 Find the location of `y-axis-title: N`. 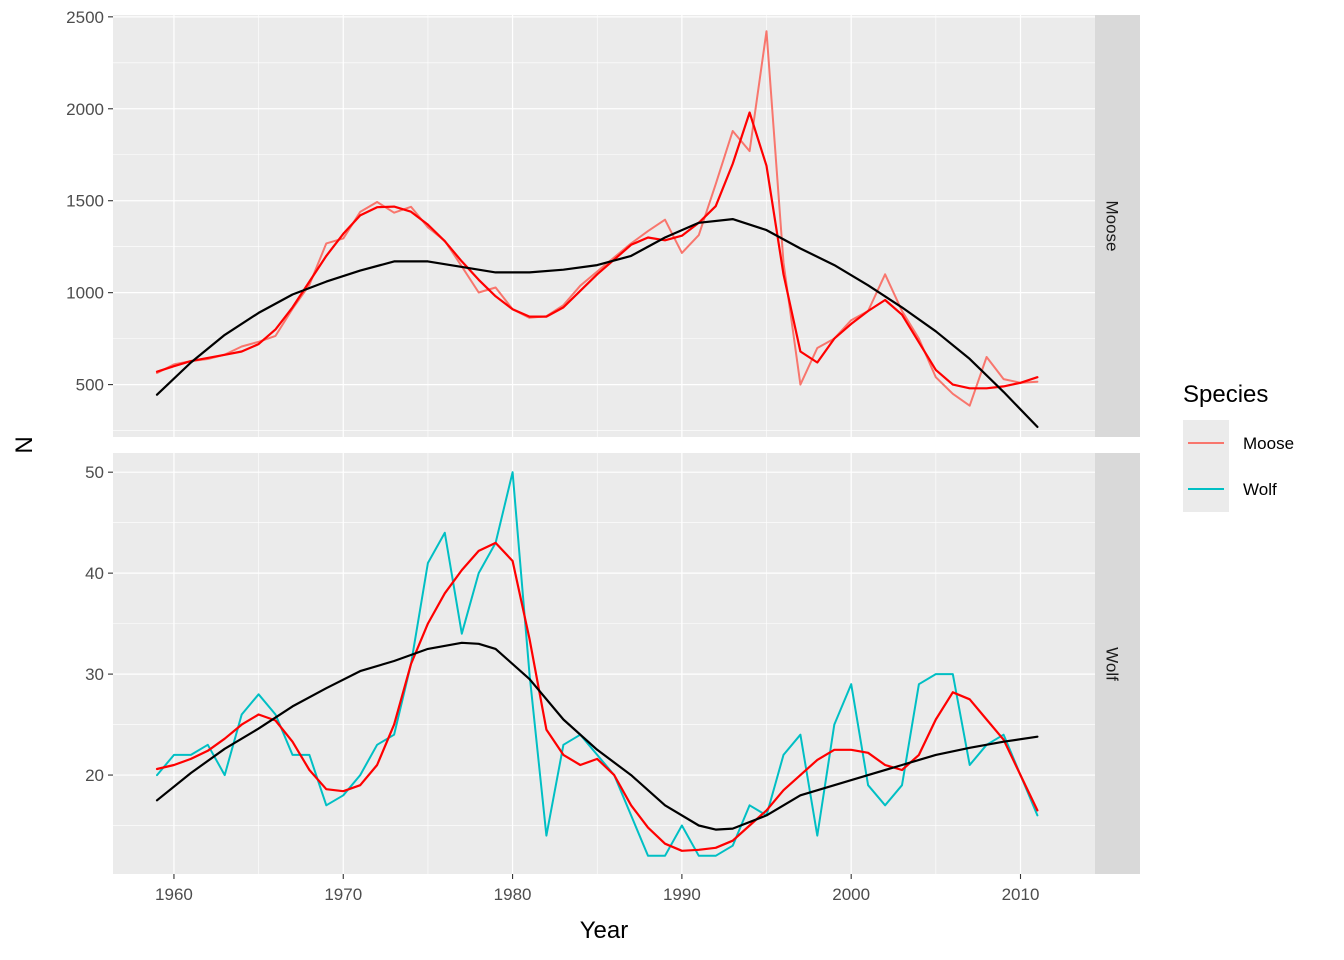

y-axis-title: N is located at coordinates (24, 444).